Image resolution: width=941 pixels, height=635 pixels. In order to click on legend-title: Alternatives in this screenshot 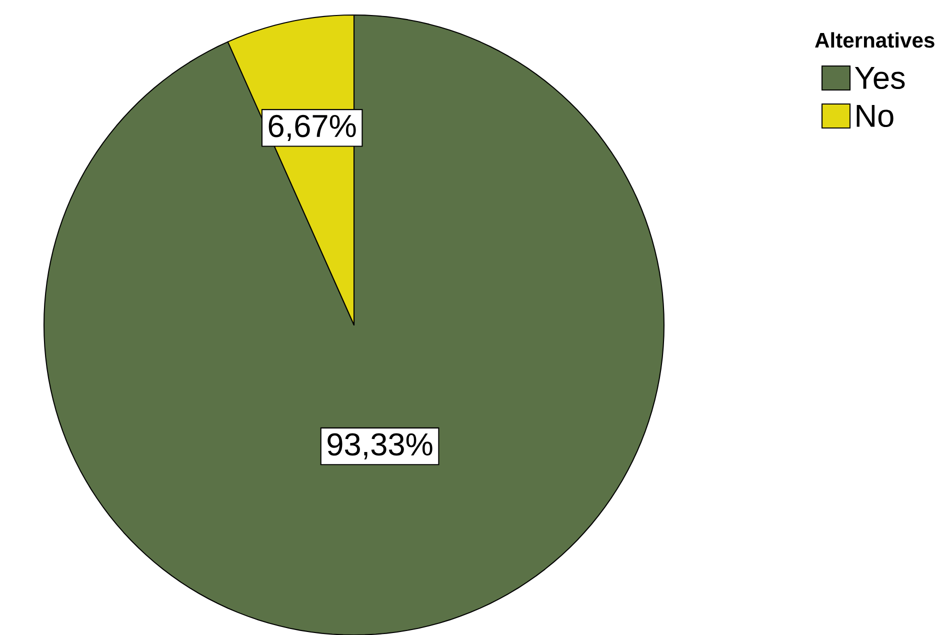, I will do `click(874, 40)`.